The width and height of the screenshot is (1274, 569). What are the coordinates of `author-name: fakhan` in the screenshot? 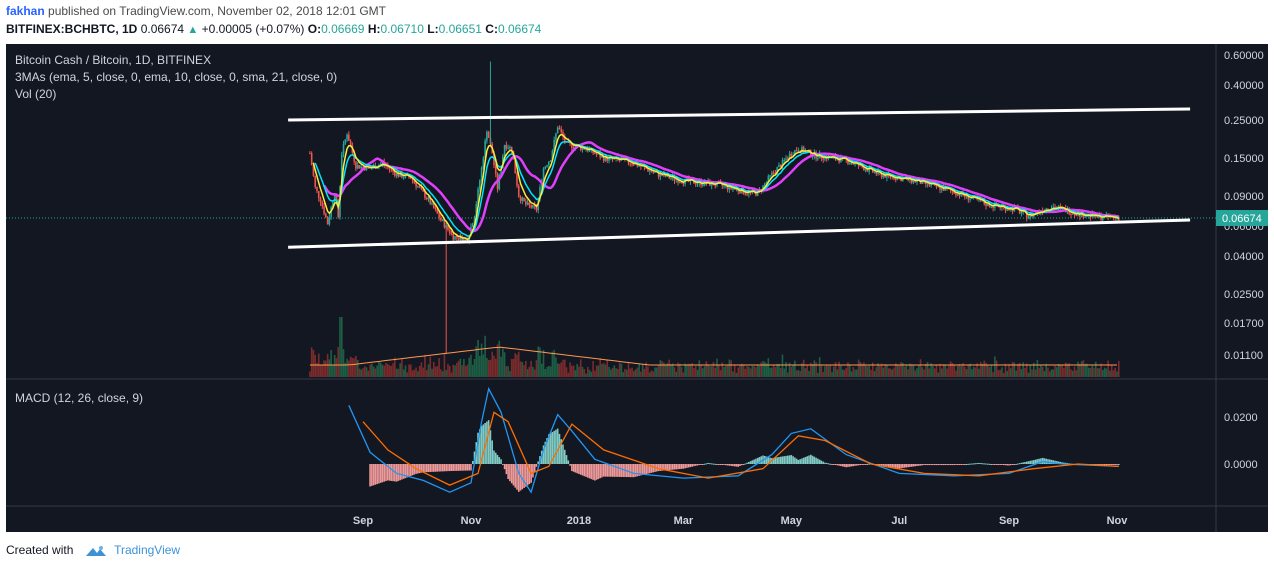 It's located at (25, 11).